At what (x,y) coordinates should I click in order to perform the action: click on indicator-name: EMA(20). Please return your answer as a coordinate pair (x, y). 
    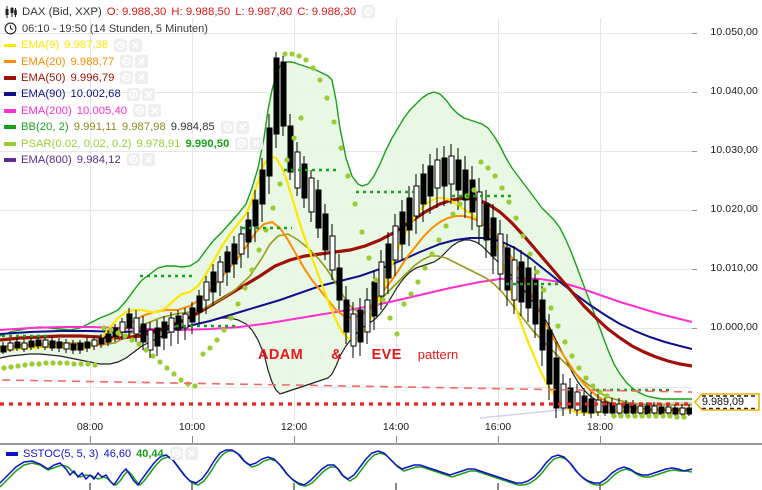
    Looking at the image, I should click on (43, 61).